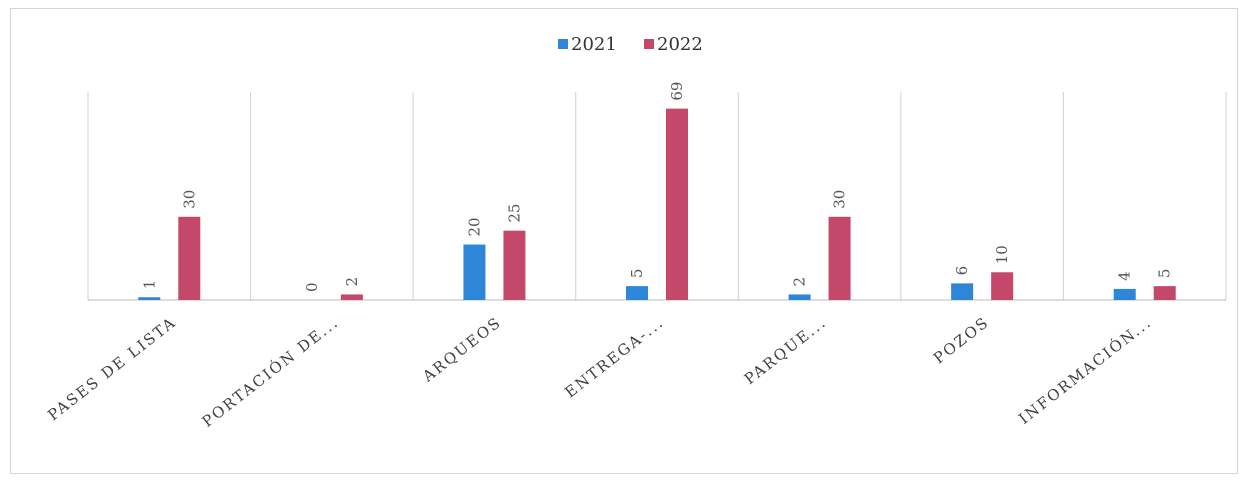 Image resolution: width=1244 pixels, height=480 pixels. Describe the element at coordinates (649, 44) in the screenshot. I see `legend-swatch-2022` at that location.